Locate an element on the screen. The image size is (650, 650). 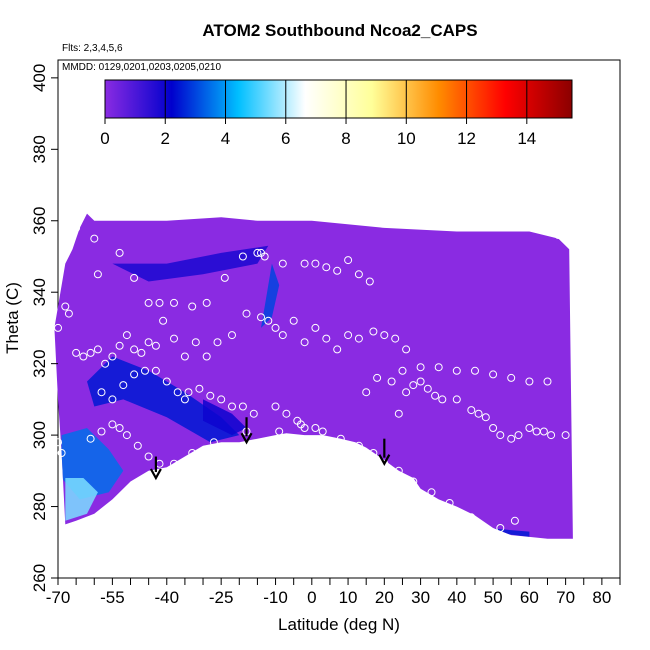
feature-blue-band-midlat is located at coordinates (163, 399).